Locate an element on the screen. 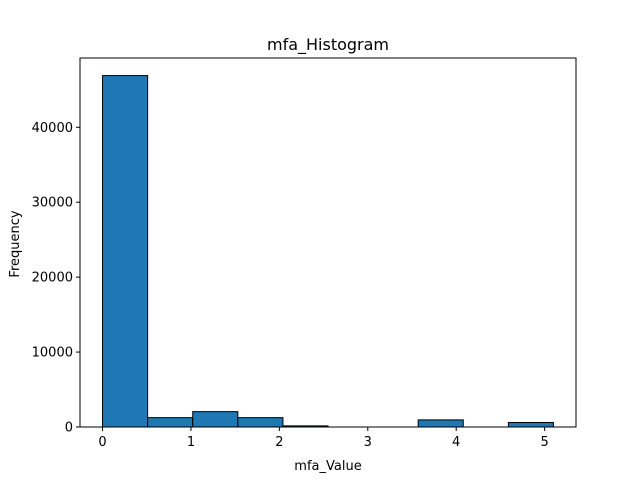 Image resolution: width=640 pixels, height=480 pixels. x-tick-label-0: 0 is located at coordinates (102, 442).